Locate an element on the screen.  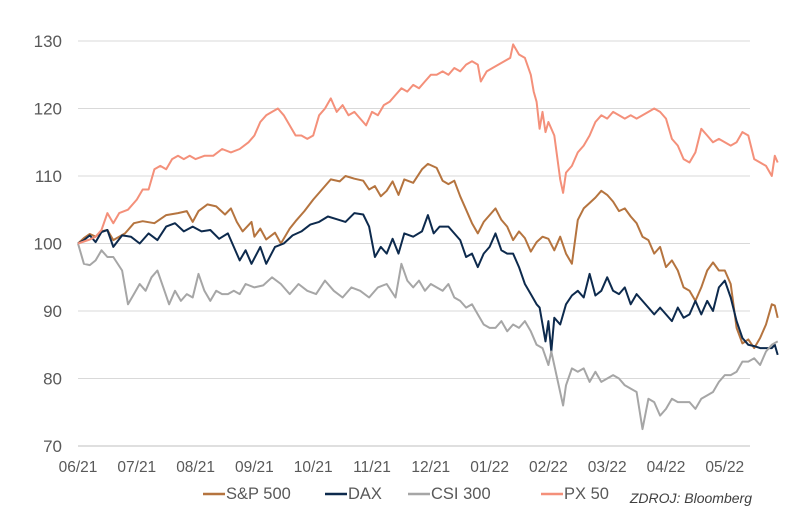
legend-item: PX 50 is located at coordinates (575, 494).